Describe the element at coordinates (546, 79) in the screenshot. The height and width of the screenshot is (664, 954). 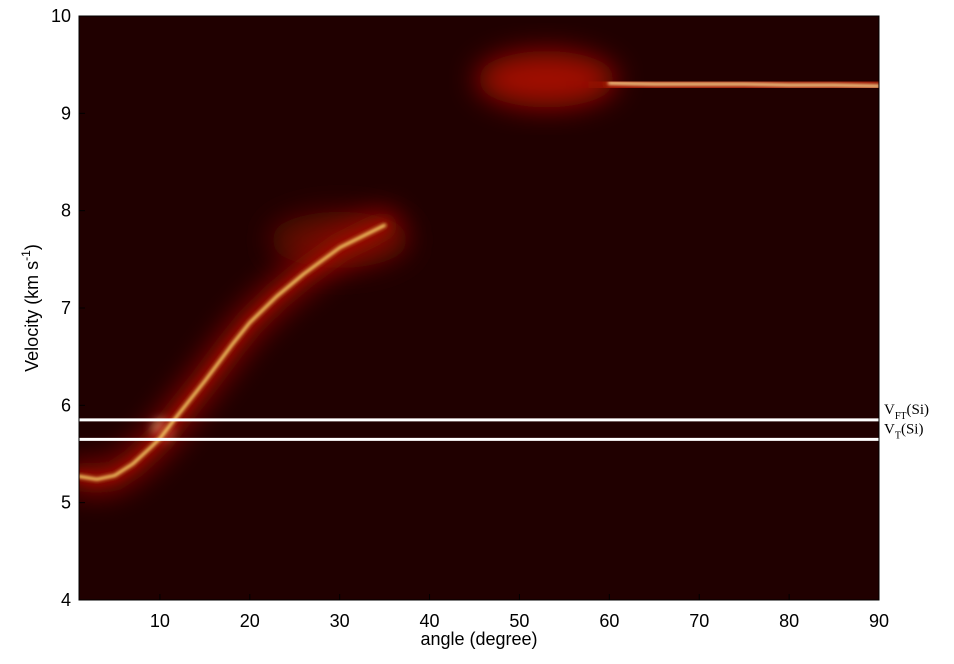
I see `hotspot` at that location.